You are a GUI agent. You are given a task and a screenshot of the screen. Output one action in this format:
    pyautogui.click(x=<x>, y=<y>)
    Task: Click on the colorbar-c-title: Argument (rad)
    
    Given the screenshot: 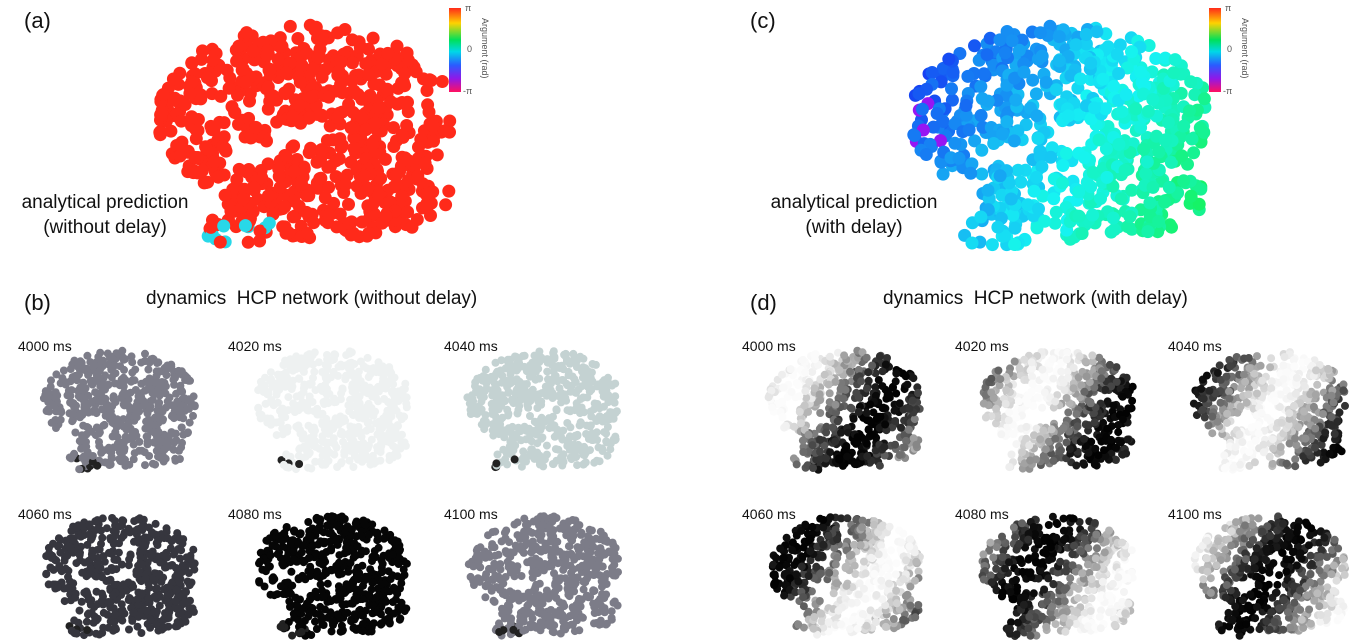 What is the action you would take?
    pyautogui.click(x=1245, y=48)
    